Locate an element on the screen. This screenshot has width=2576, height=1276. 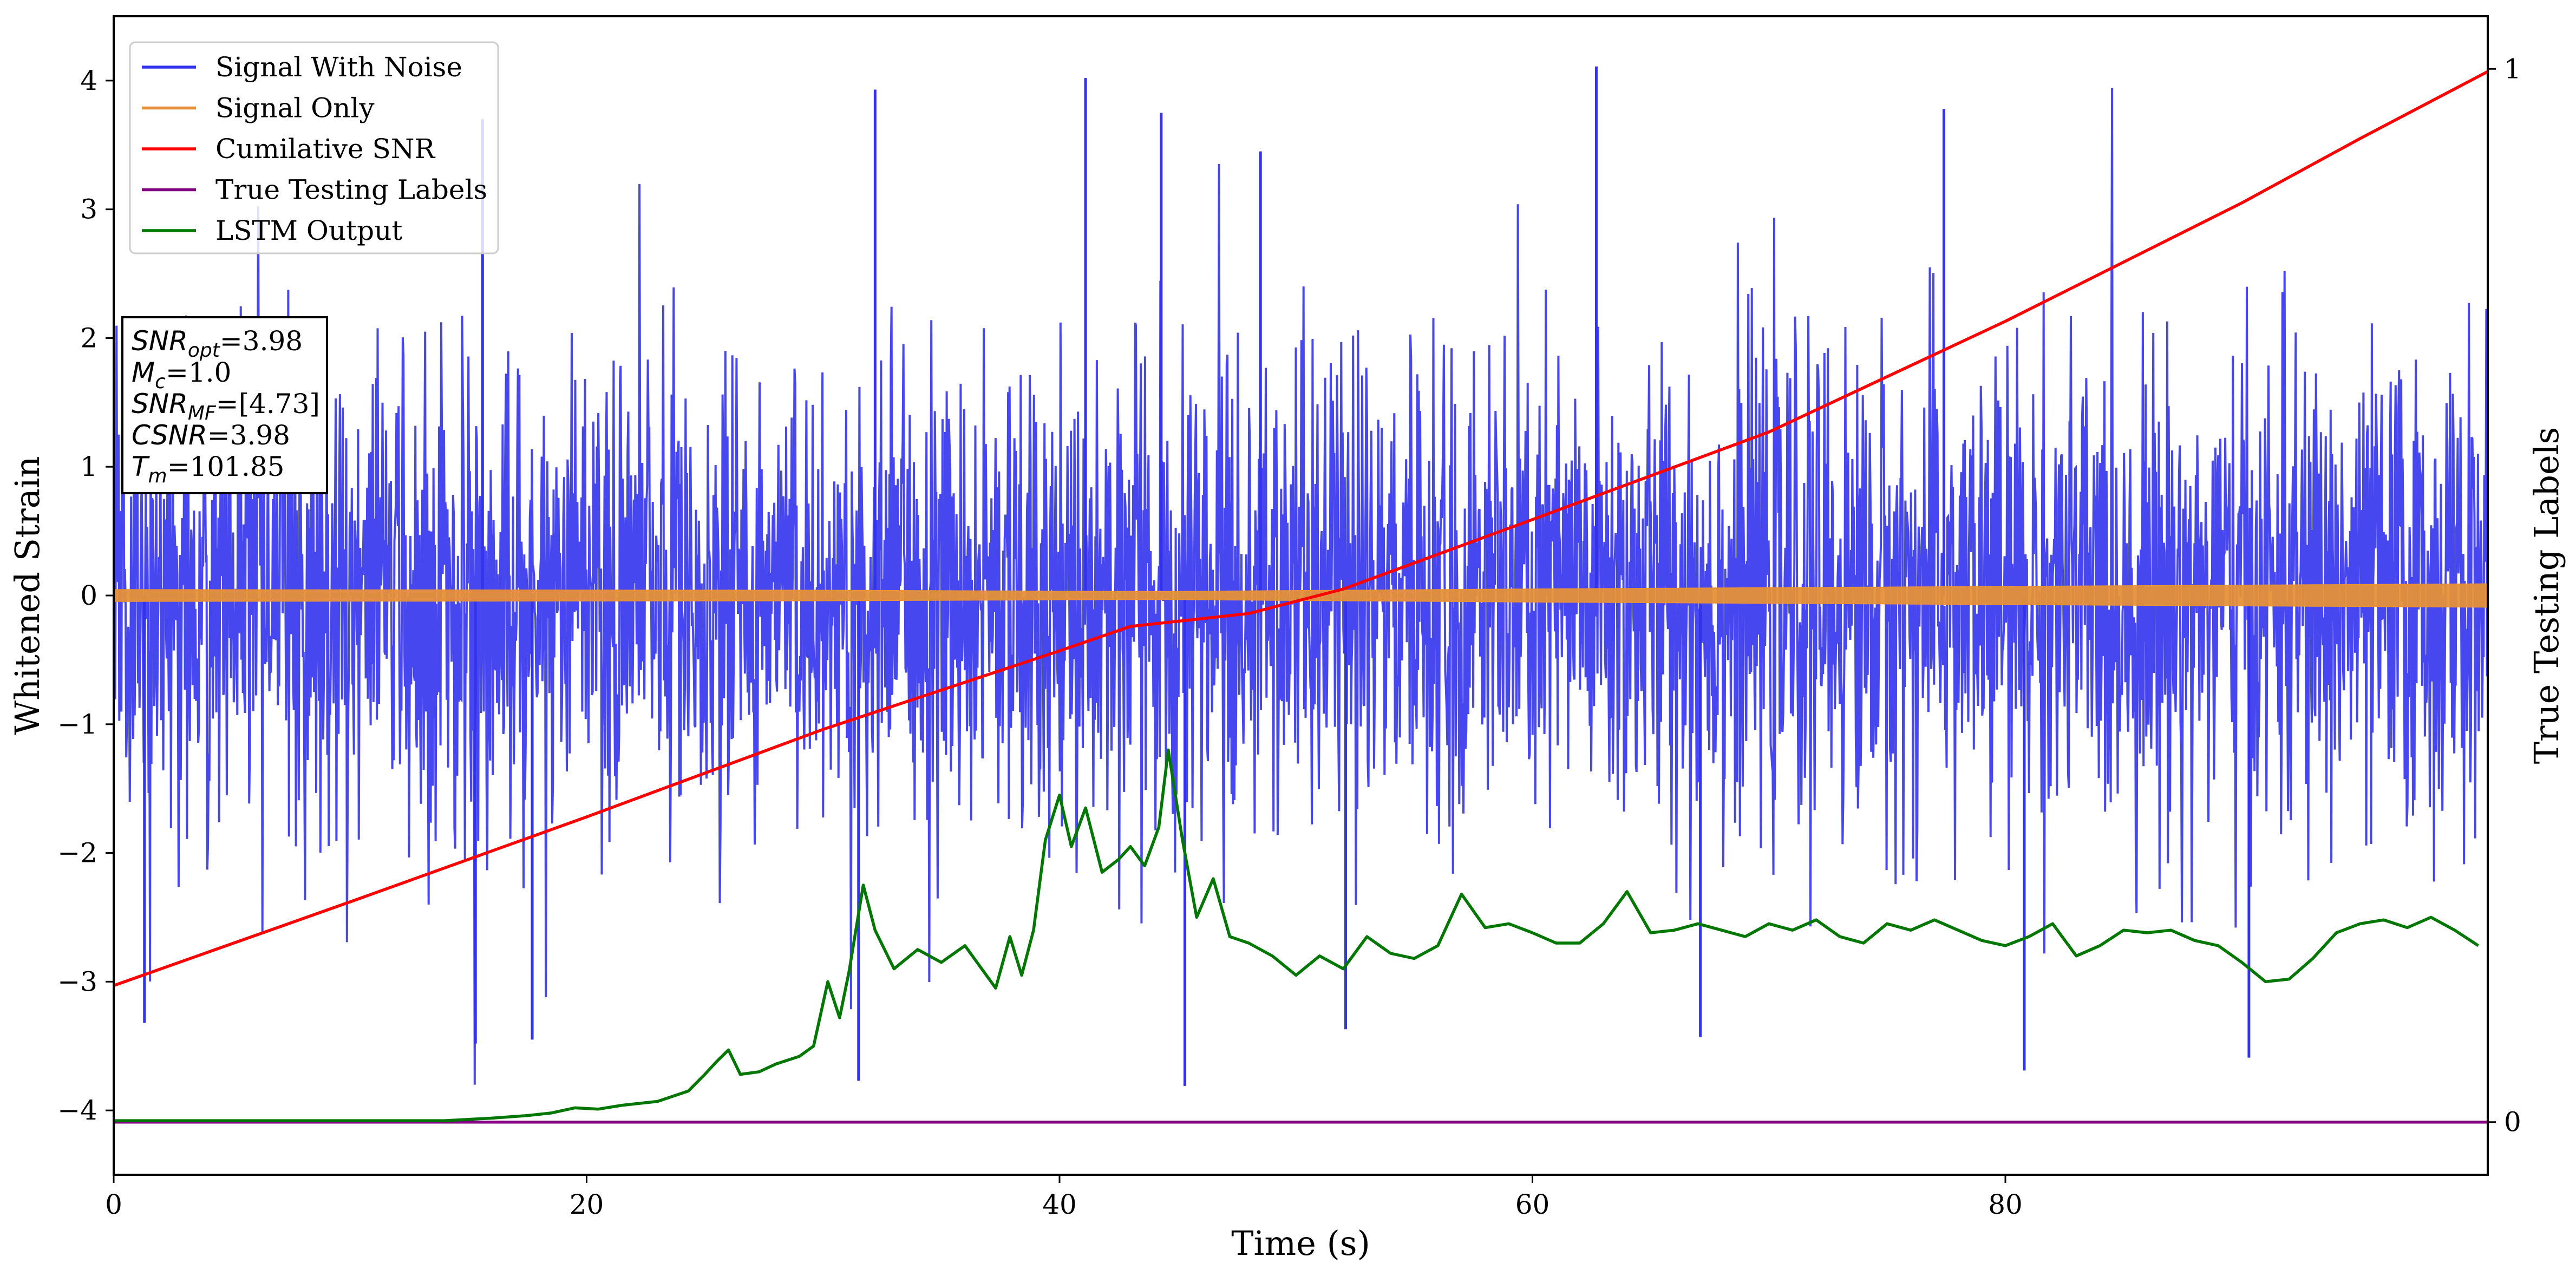
y-axis-label: Whitened Strain is located at coordinates (28, 595).